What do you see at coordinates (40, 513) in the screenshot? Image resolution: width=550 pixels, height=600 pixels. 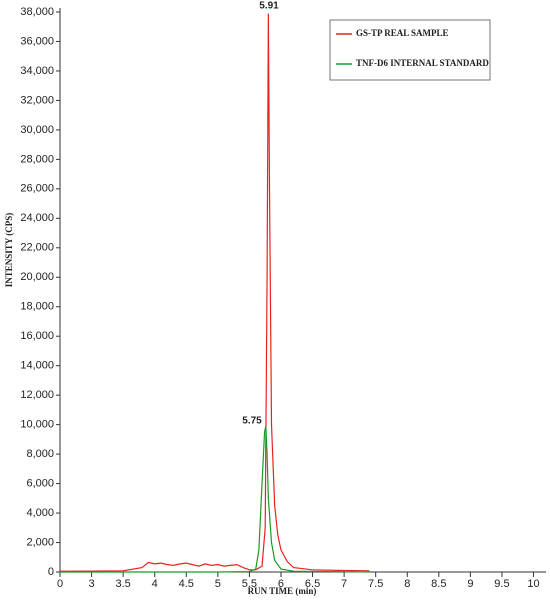 I see `y-tick-label: 4,000` at bounding box center [40, 513].